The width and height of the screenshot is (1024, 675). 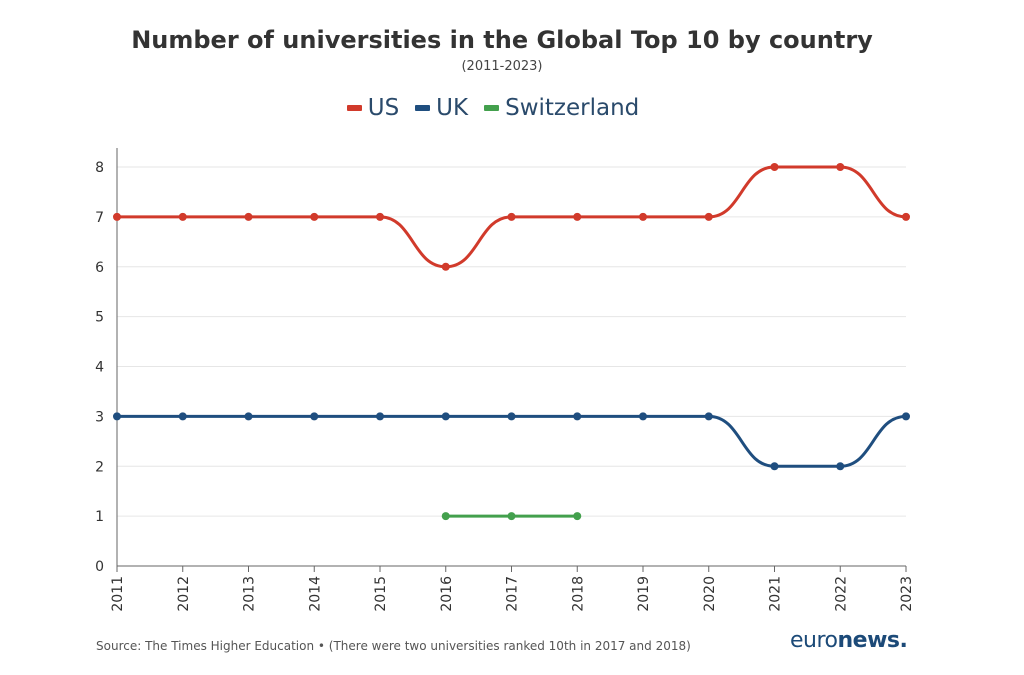 I want to click on data-point-uk-2015, so click(x=380, y=416).